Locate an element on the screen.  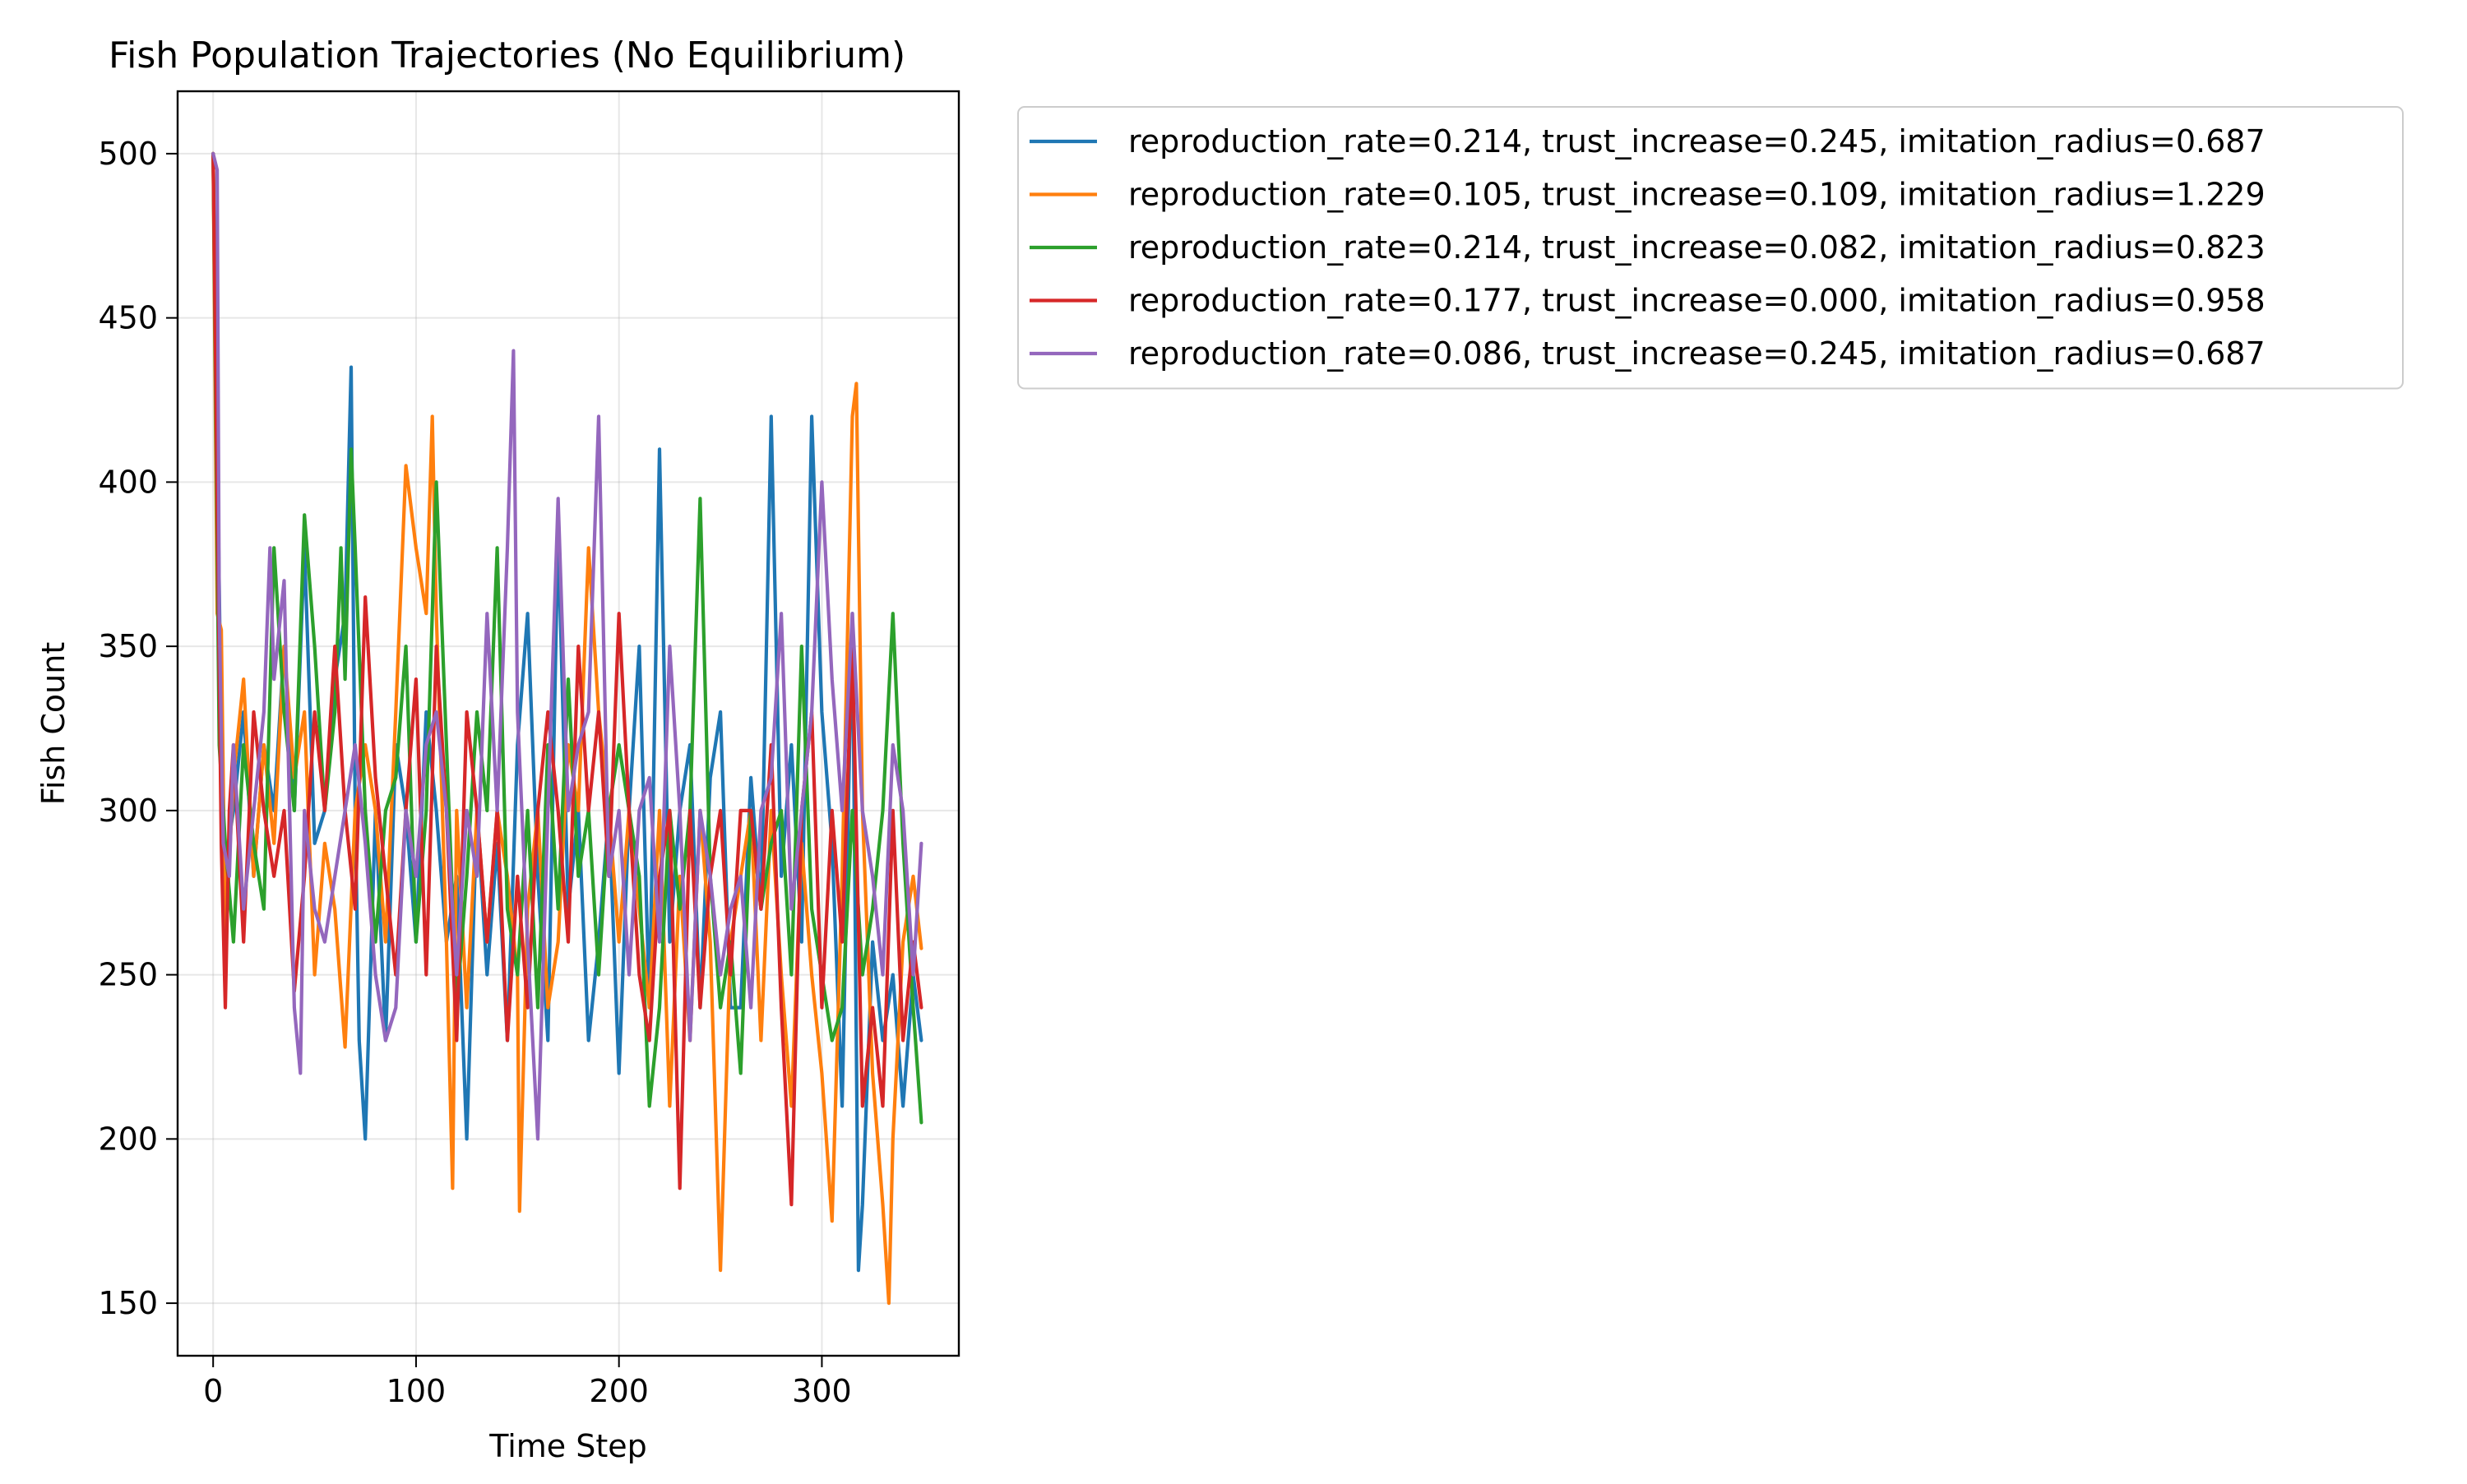
y-tick-label: 200 is located at coordinates (128, 1139).